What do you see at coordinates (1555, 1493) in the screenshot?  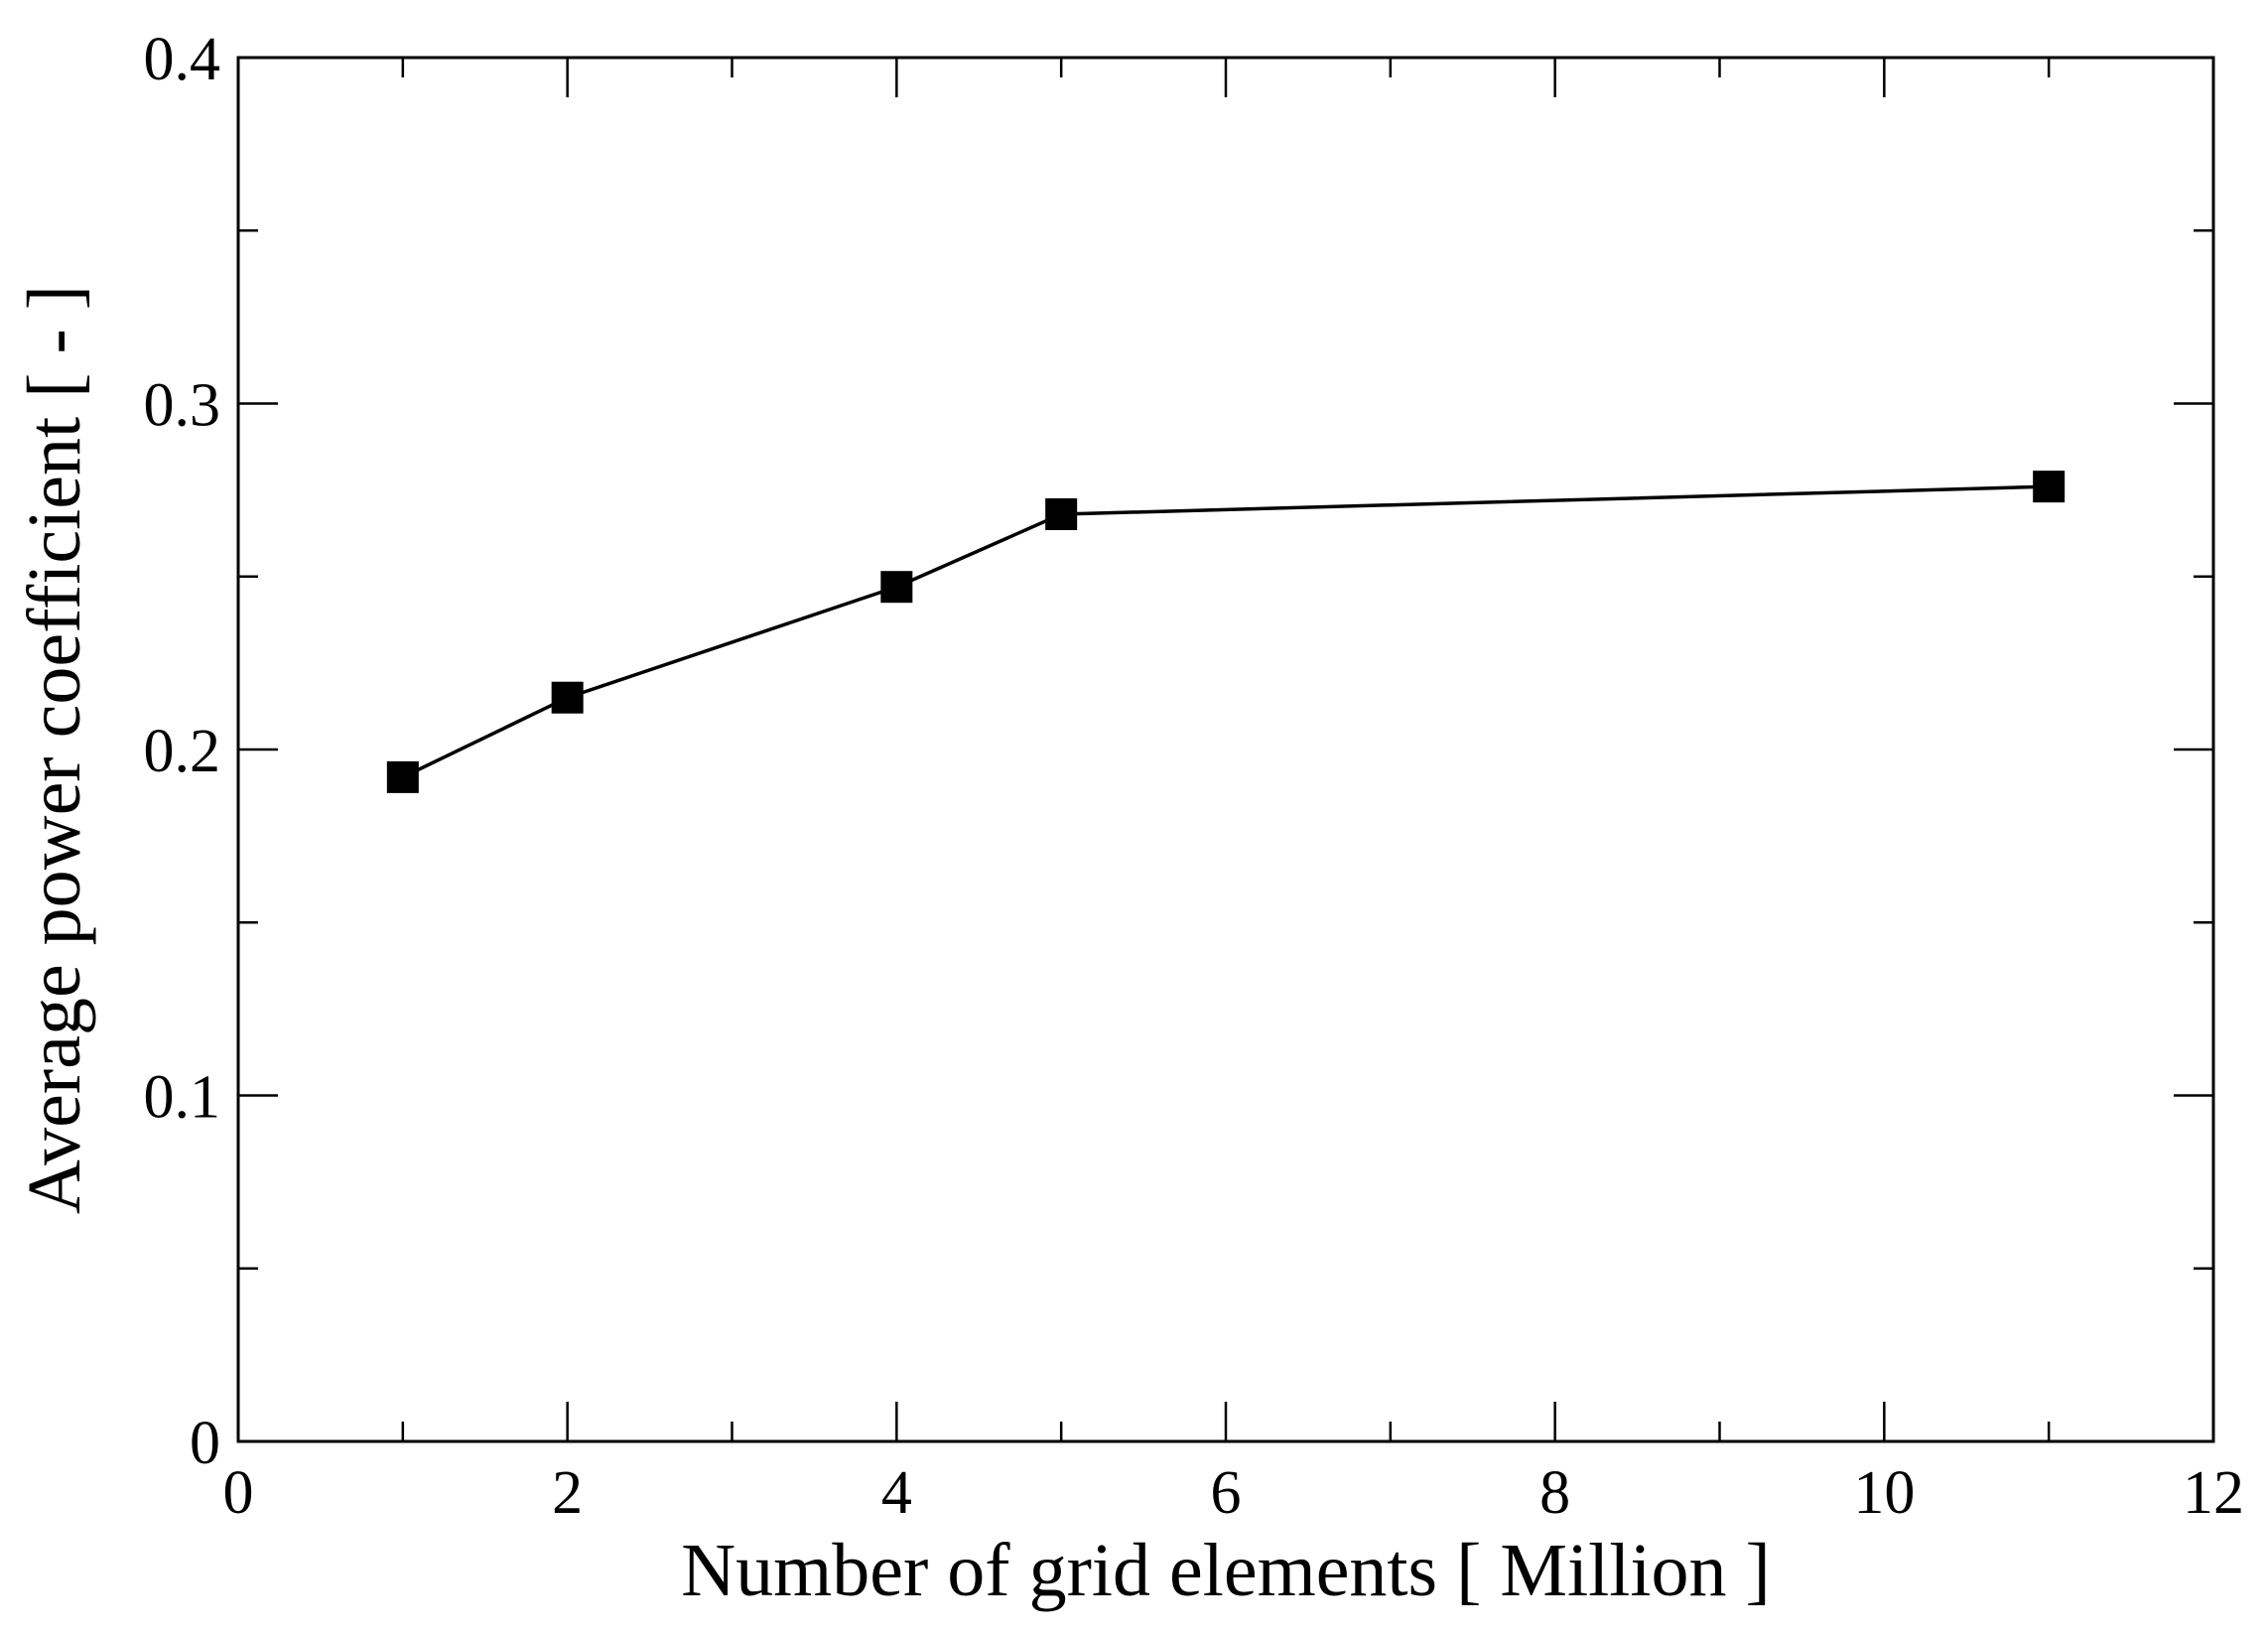 I see `x-tick-label: 8` at bounding box center [1555, 1493].